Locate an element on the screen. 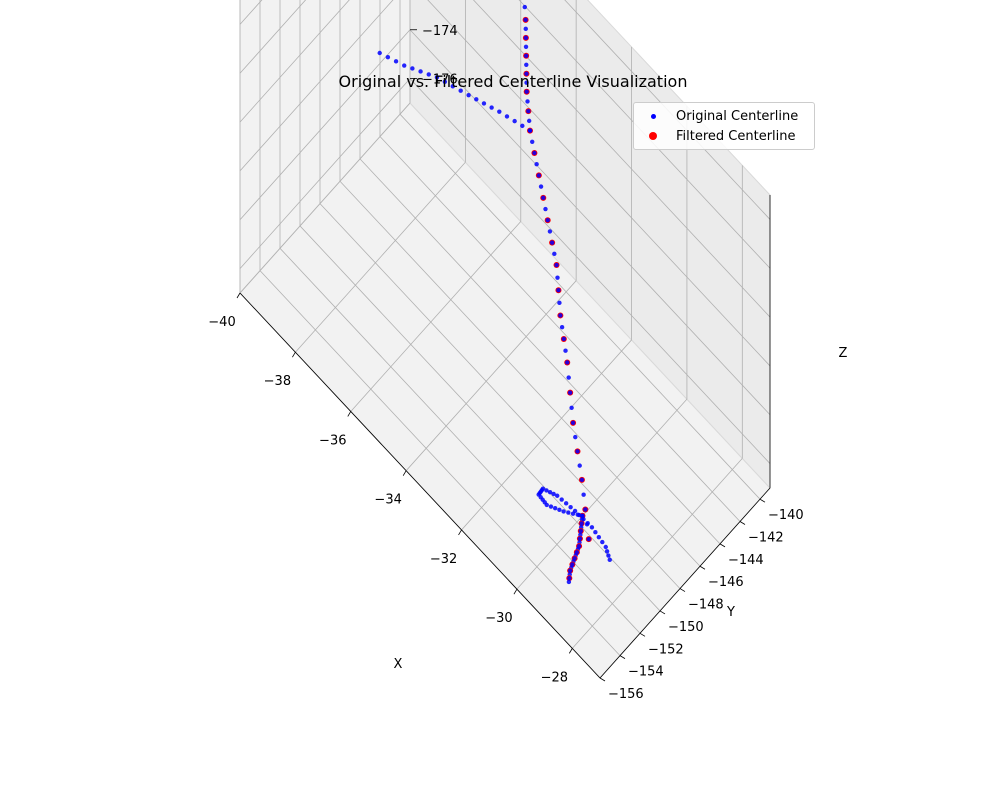 The image size is (1000, 804). z-tick-label: −176 is located at coordinates (440, 80).